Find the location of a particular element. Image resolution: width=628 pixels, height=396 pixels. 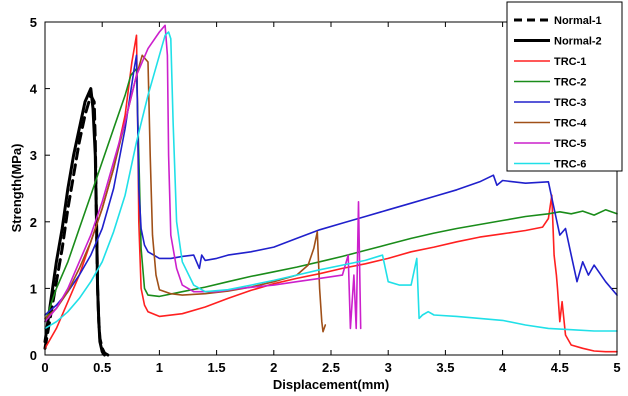

y-tick-label: 4 is located at coordinates (34, 89).